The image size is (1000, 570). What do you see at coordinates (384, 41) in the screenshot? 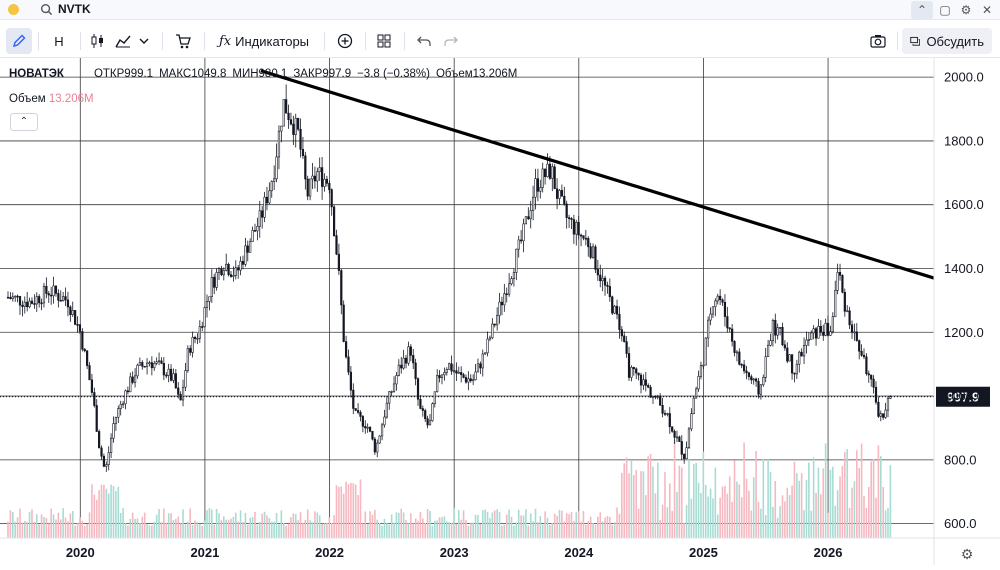
I see `layout-grid-icon` at bounding box center [384, 41].